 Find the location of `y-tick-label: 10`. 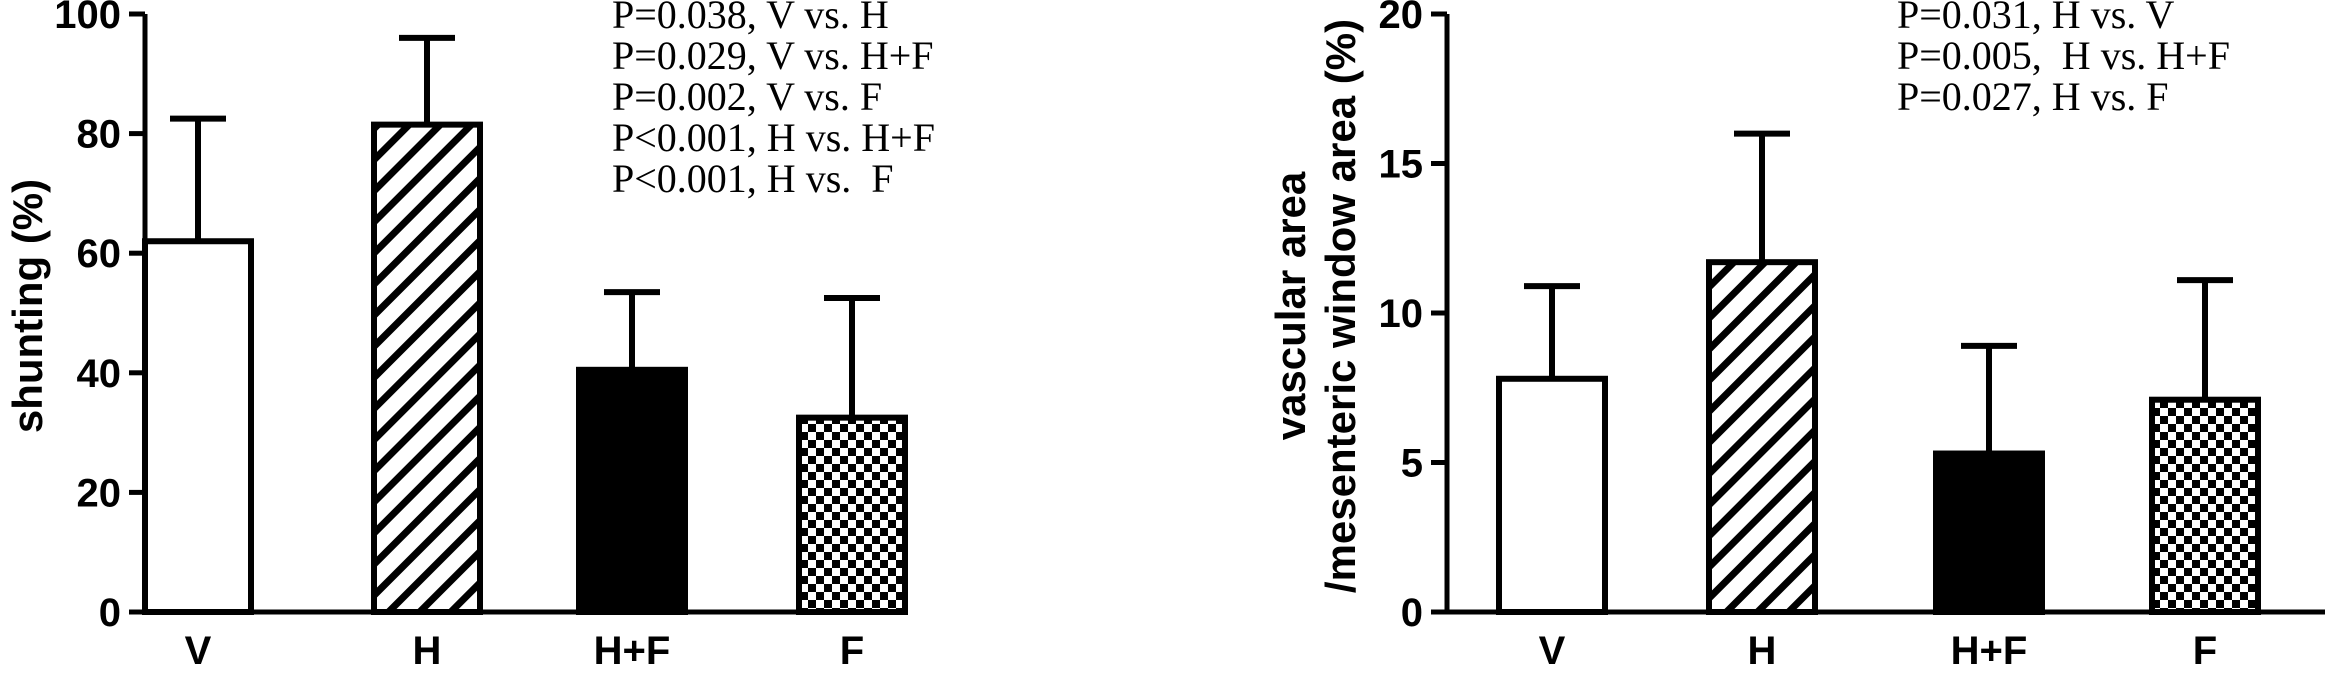

y-tick-label: 10 is located at coordinates (1401, 314).